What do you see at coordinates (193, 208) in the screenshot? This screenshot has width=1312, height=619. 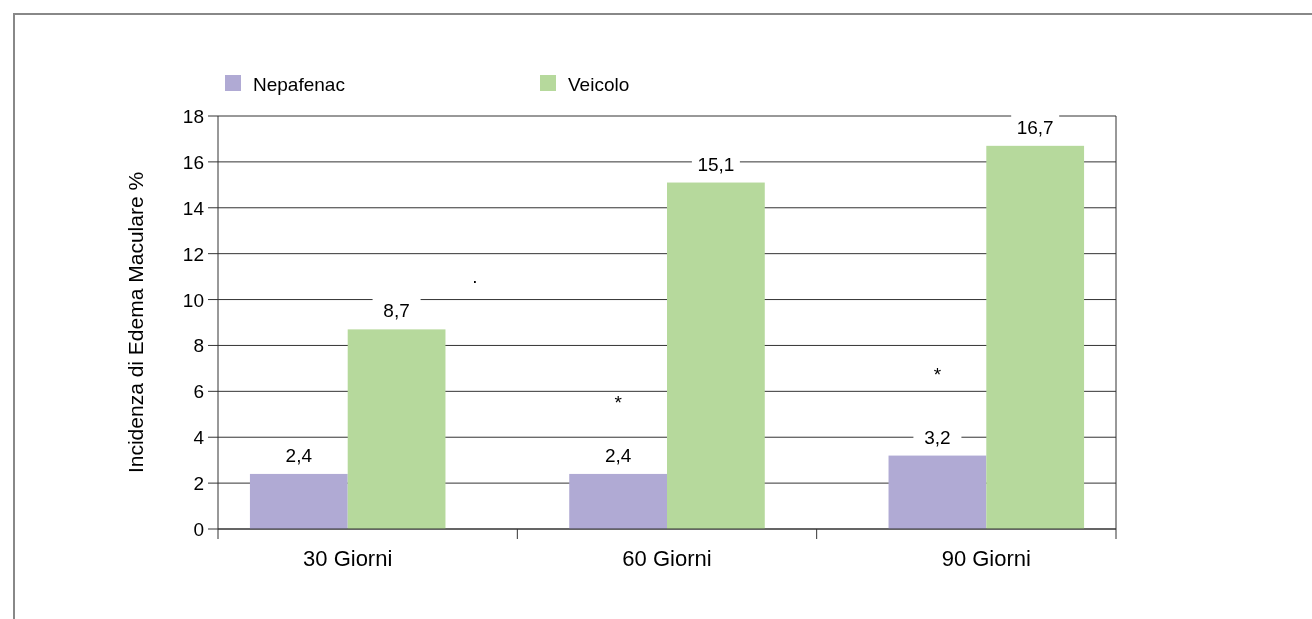 I see `y-tick-label: 14` at bounding box center [193, 208].